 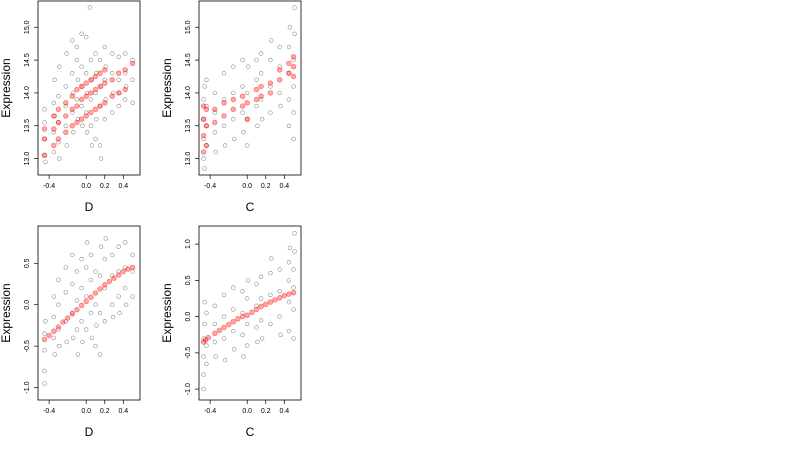 What do you see at coordinates (250, 432) in the screenshot?
I see `x-axis-label: C` at bounding box center [250, 432].